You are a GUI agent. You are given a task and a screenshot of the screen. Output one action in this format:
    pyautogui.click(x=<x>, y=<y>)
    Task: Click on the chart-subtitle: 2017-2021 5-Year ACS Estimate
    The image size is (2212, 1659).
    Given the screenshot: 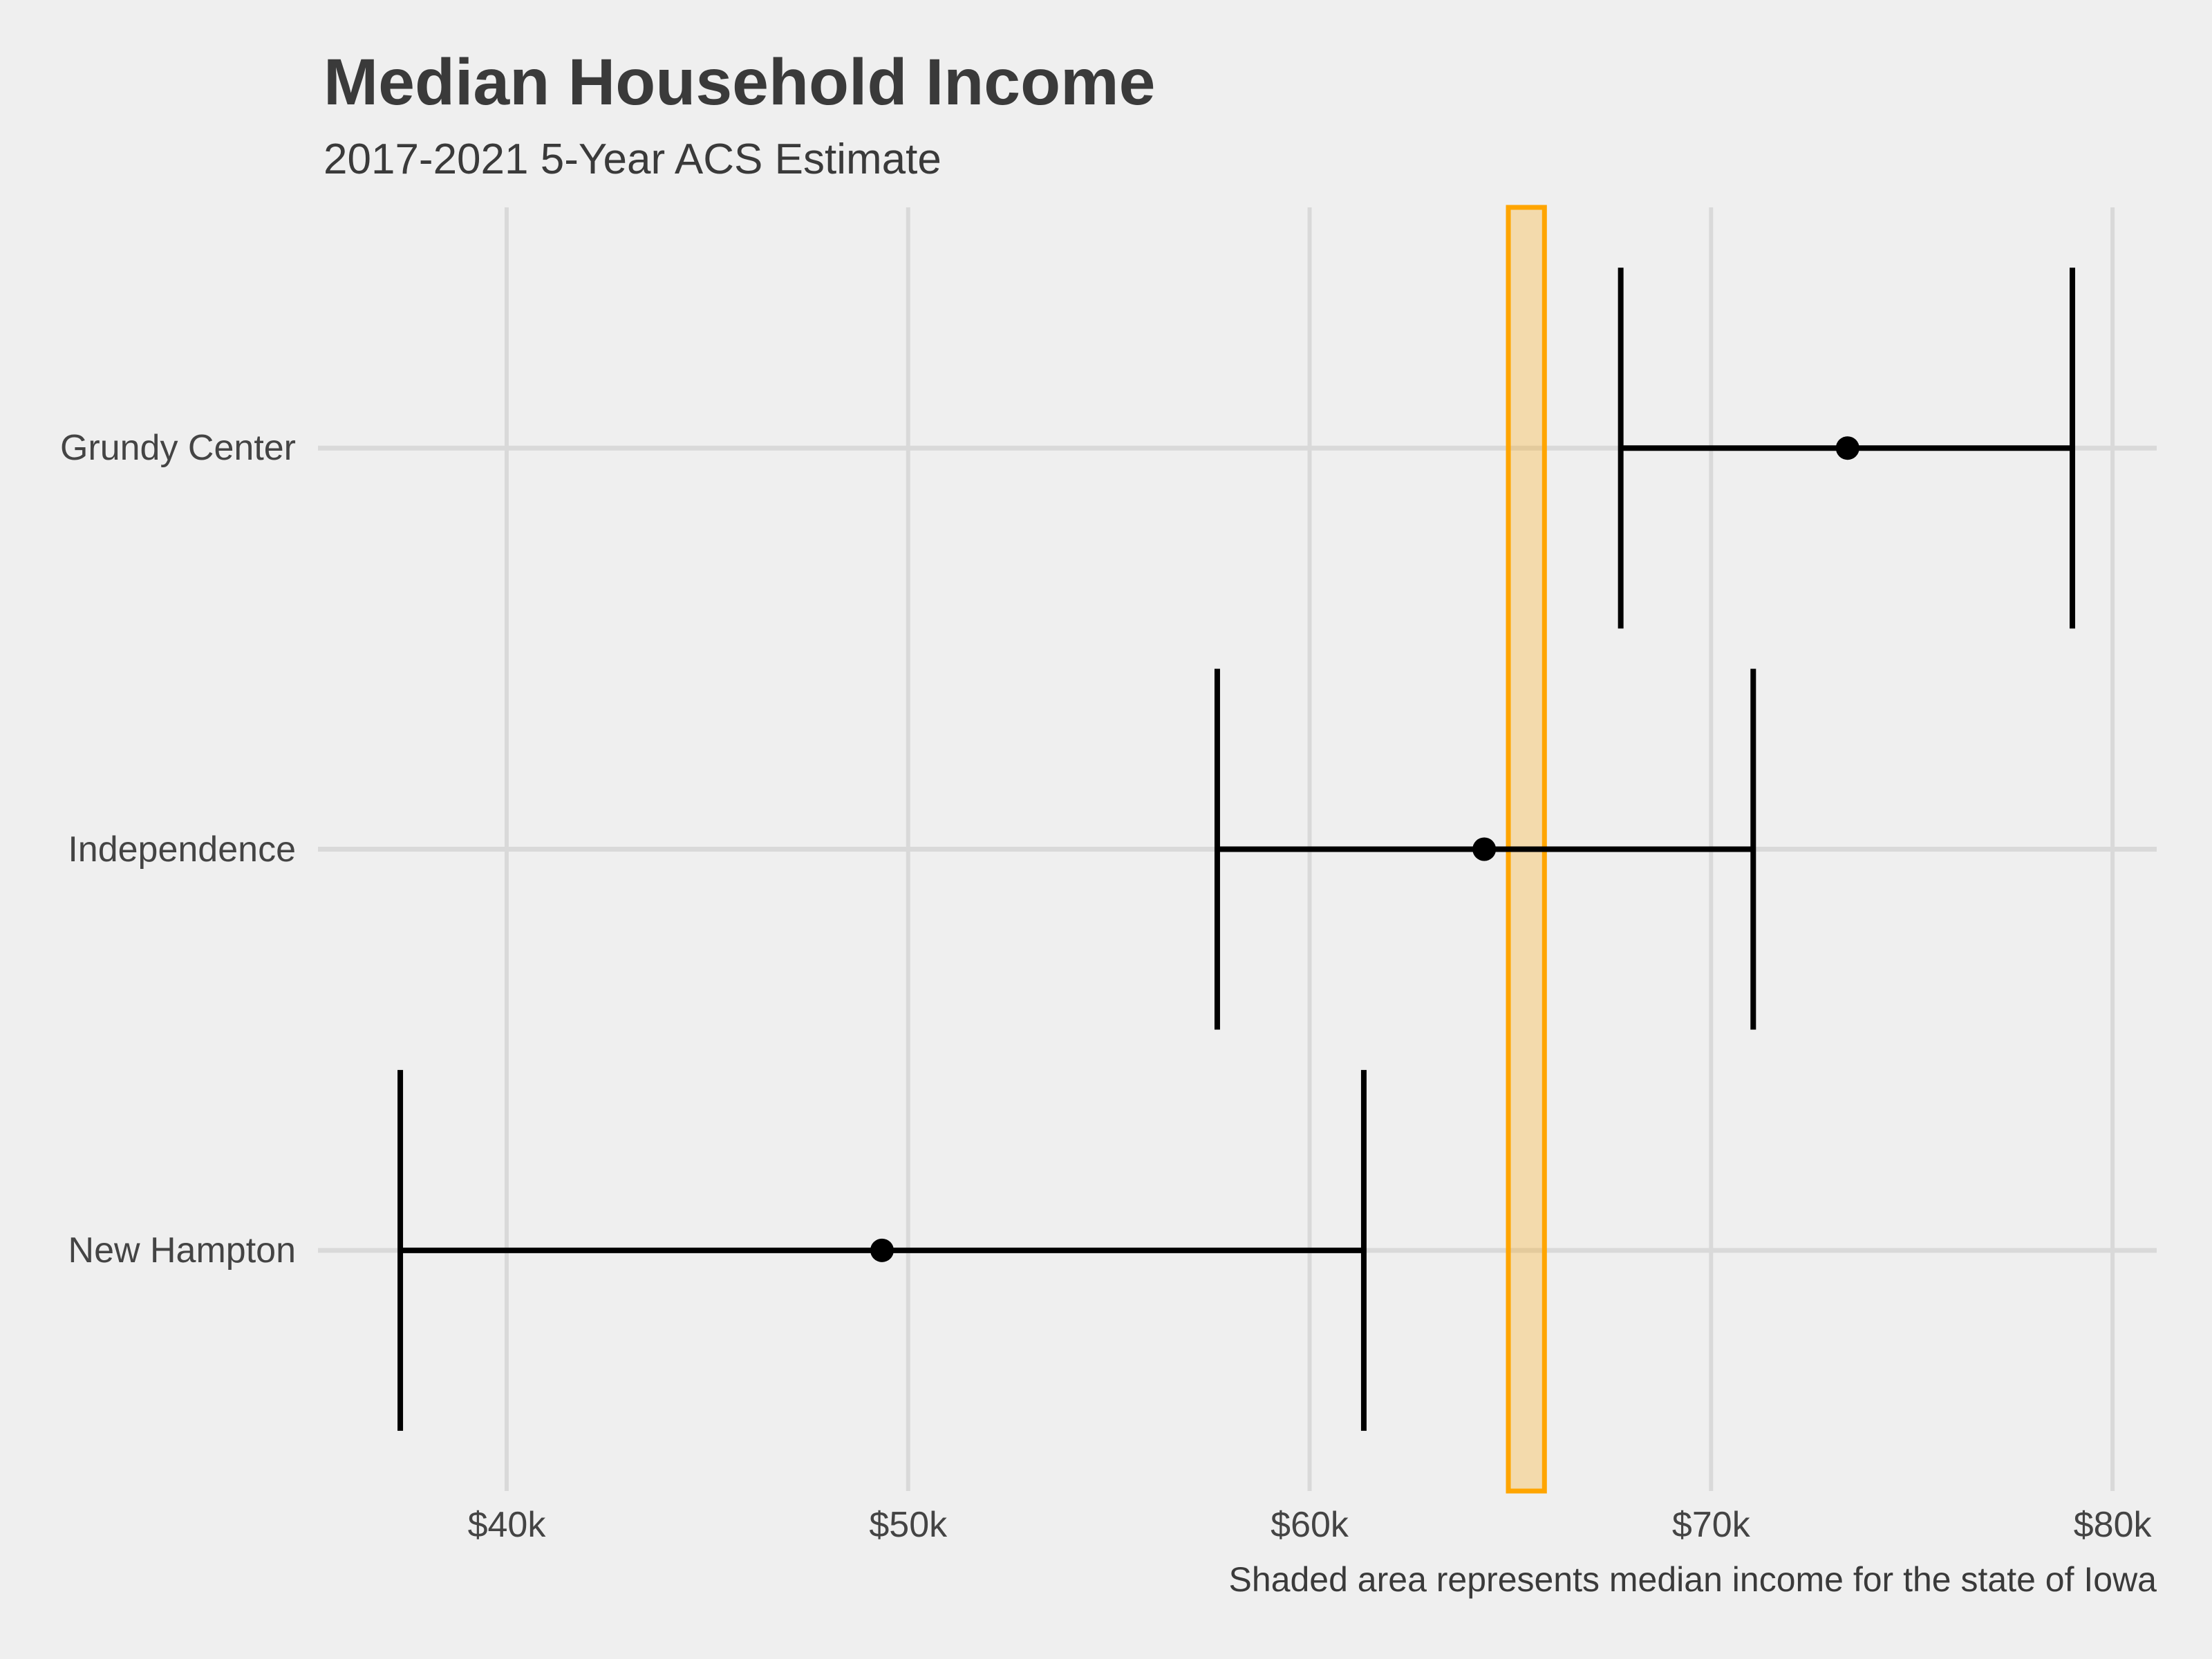 What is the action you would take?
    pyautogui.click(x=632, y=159)
    